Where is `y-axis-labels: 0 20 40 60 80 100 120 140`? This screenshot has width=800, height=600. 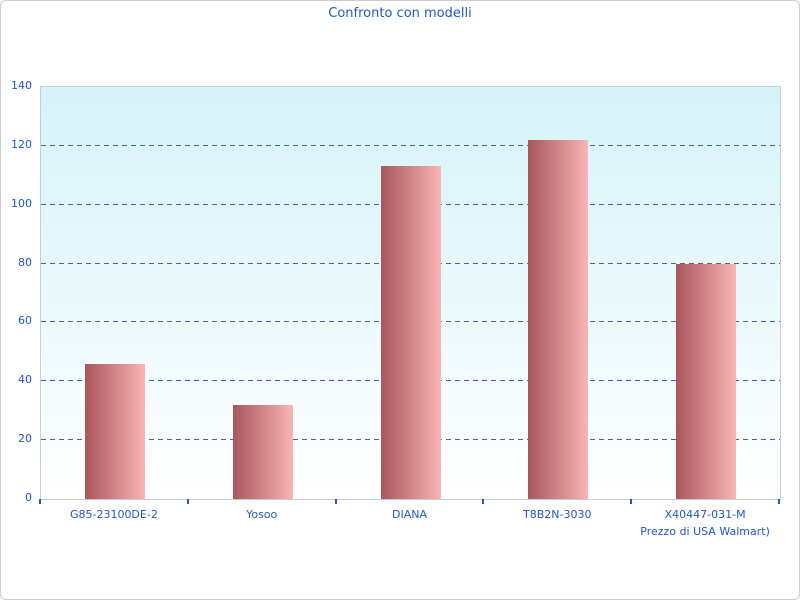
y-axis-labels: 0 20 40 60 80 100 120 140 is located at coordinates (16, 291).